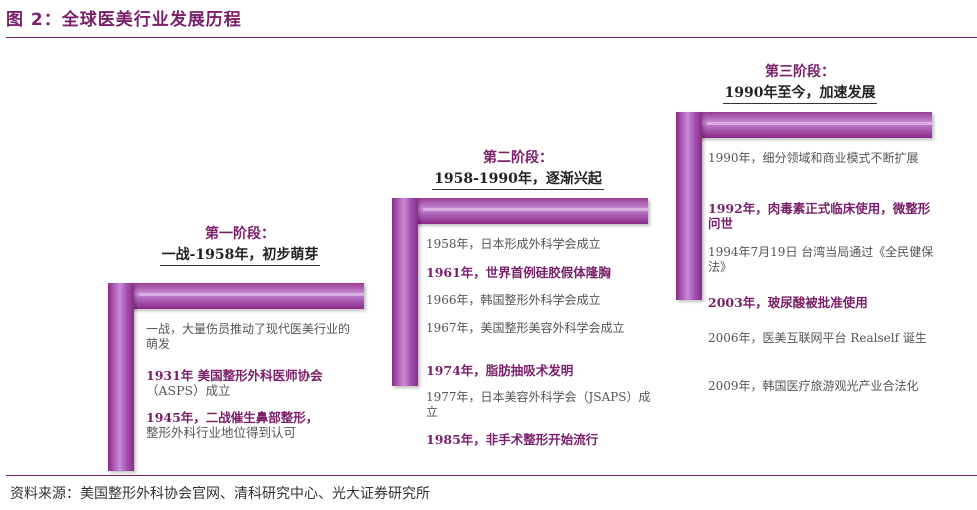 The image size is (977, 510). What do you see at coordinates (240, 255) in the screenshot?
I see `stage-1-period: 一战-1958年，初步萌芽` at bounding box center [240, 255].